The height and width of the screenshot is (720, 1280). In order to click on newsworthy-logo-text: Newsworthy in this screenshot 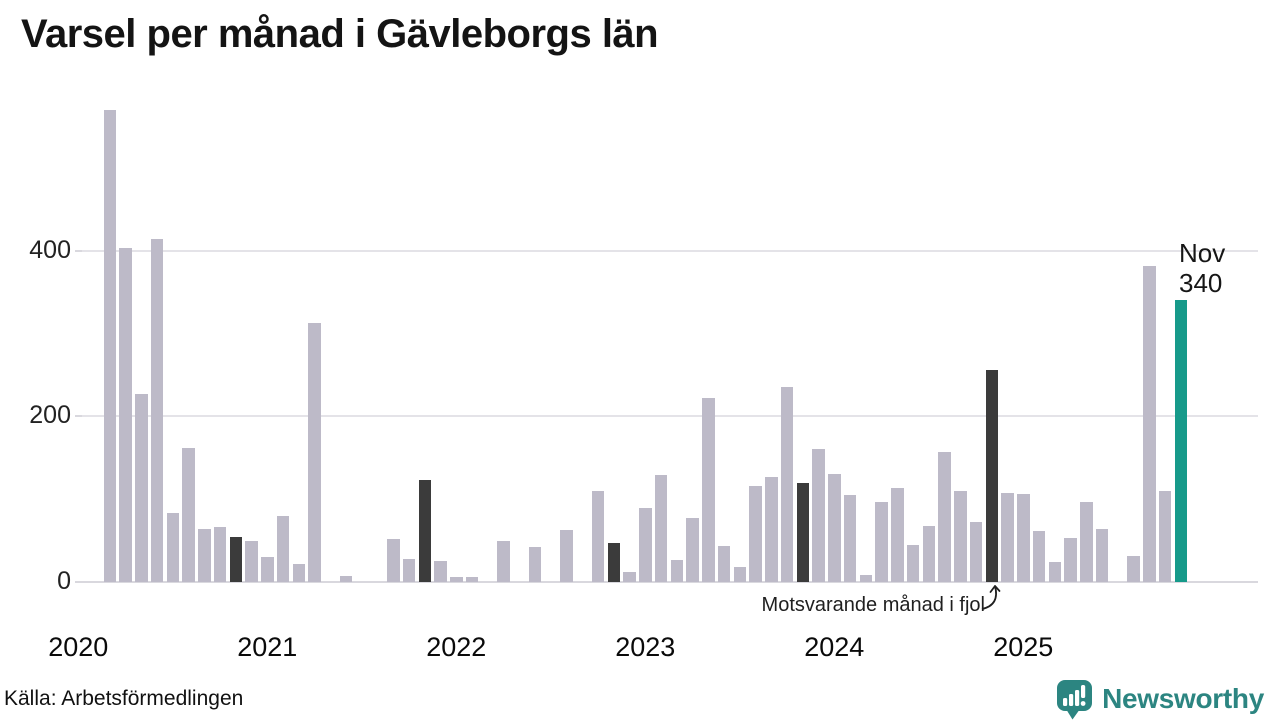, I will do `click(1183, 698)`.